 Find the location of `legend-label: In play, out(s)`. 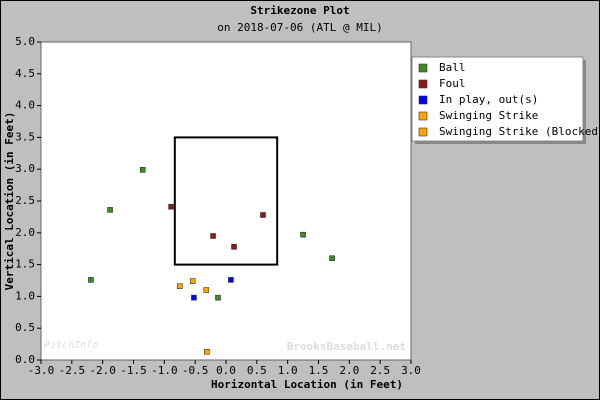

legend-label: In play, out(s) is located at coordinates (488, 99).